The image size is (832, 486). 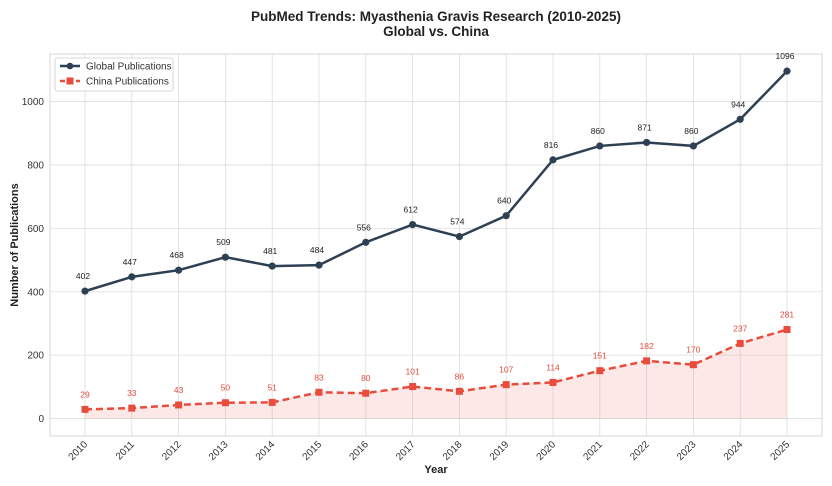 I want to click on legend: Global Publications China Publications, so click(x=114, y=74).